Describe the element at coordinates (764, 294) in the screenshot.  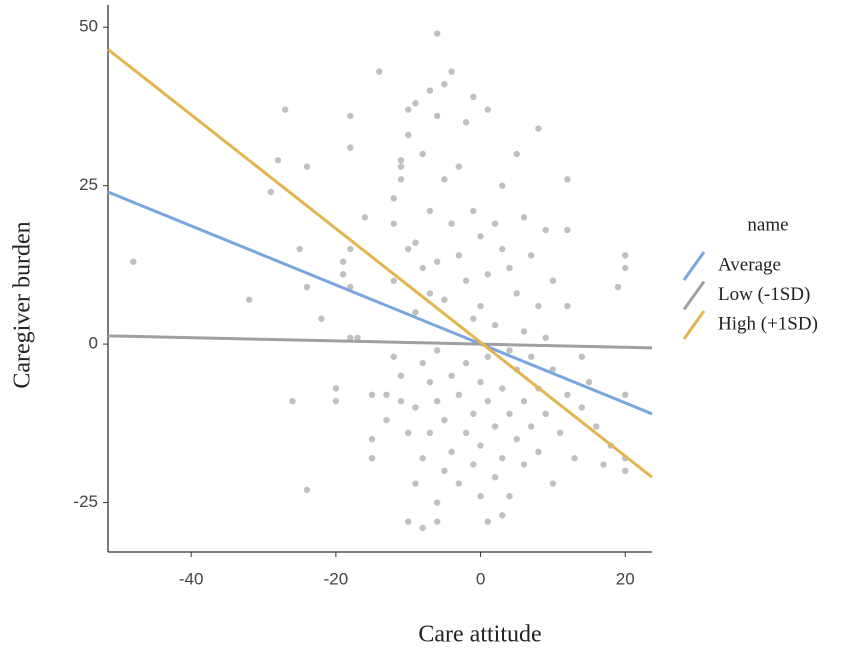
I see `legend-label: Low (-1SD)` at that location.